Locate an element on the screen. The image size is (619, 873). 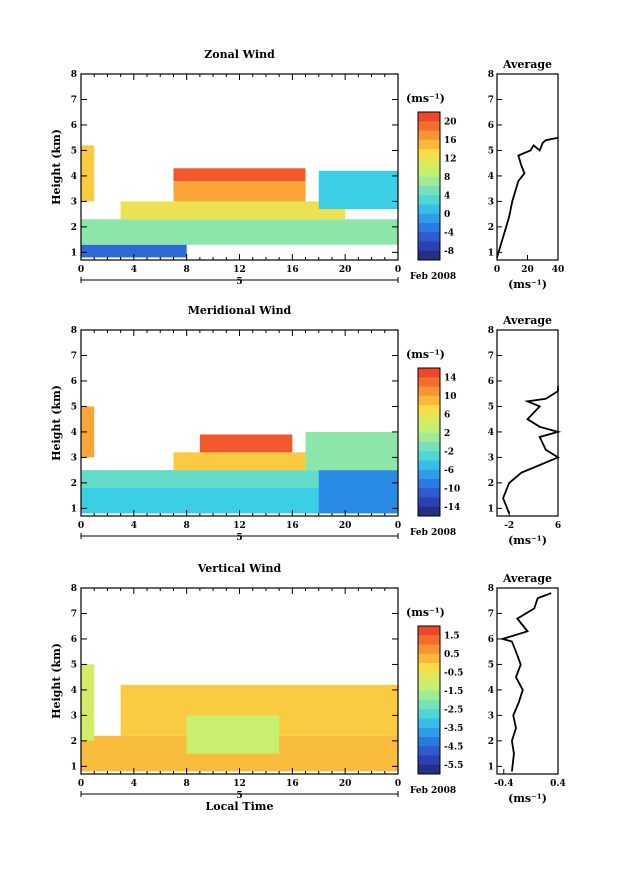
panel-title: Zonal Wind is located at coordinates (239, 54).